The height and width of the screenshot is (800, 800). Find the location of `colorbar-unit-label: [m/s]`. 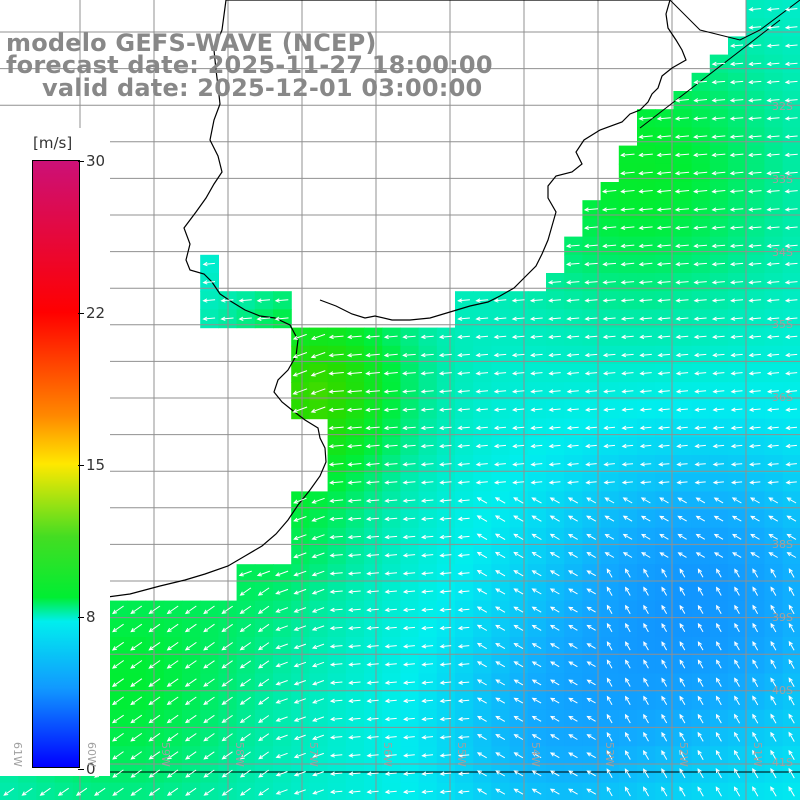

colorbar-unit-label: [m/s] is located at coordinates (53, 143).